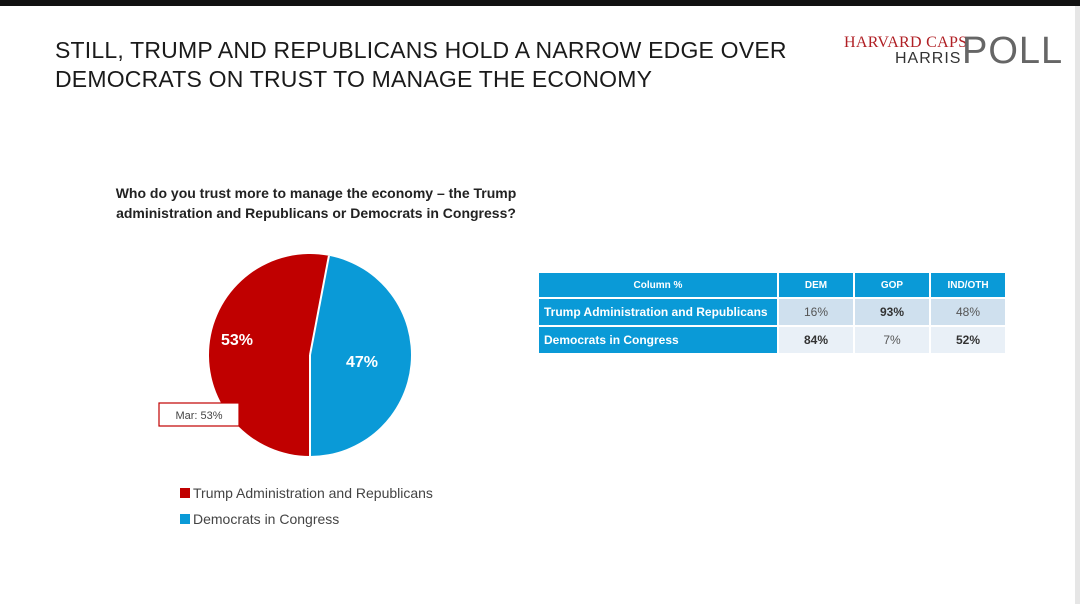 The height and width of the screenshot is (604, 1080). I want to click on logo-line-2: HARRIS, so click(928, 58).